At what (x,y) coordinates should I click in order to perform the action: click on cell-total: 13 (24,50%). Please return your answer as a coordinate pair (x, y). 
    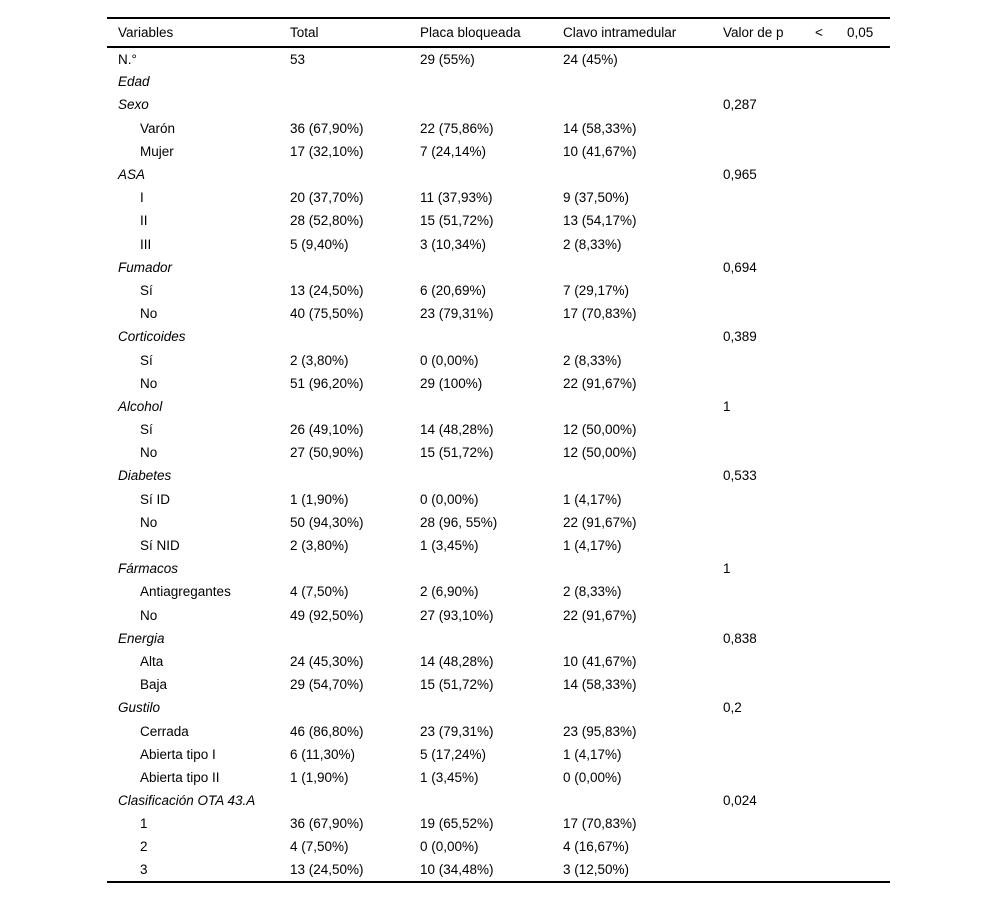
    Looking at the image, I should click on (327, 290).